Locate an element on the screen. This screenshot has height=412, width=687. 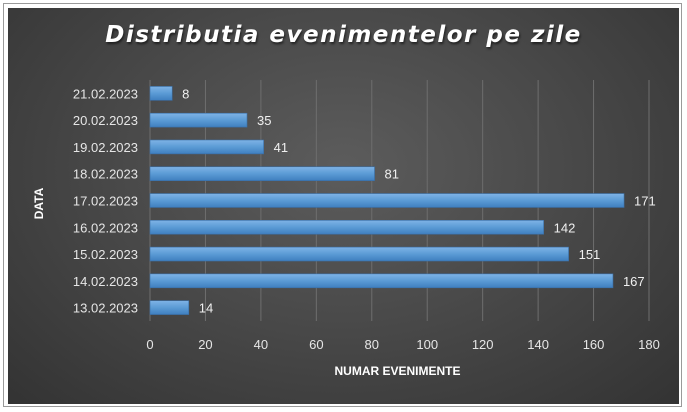
y-tick-label: 14.02.2023 is located at coordinates (105, 281).